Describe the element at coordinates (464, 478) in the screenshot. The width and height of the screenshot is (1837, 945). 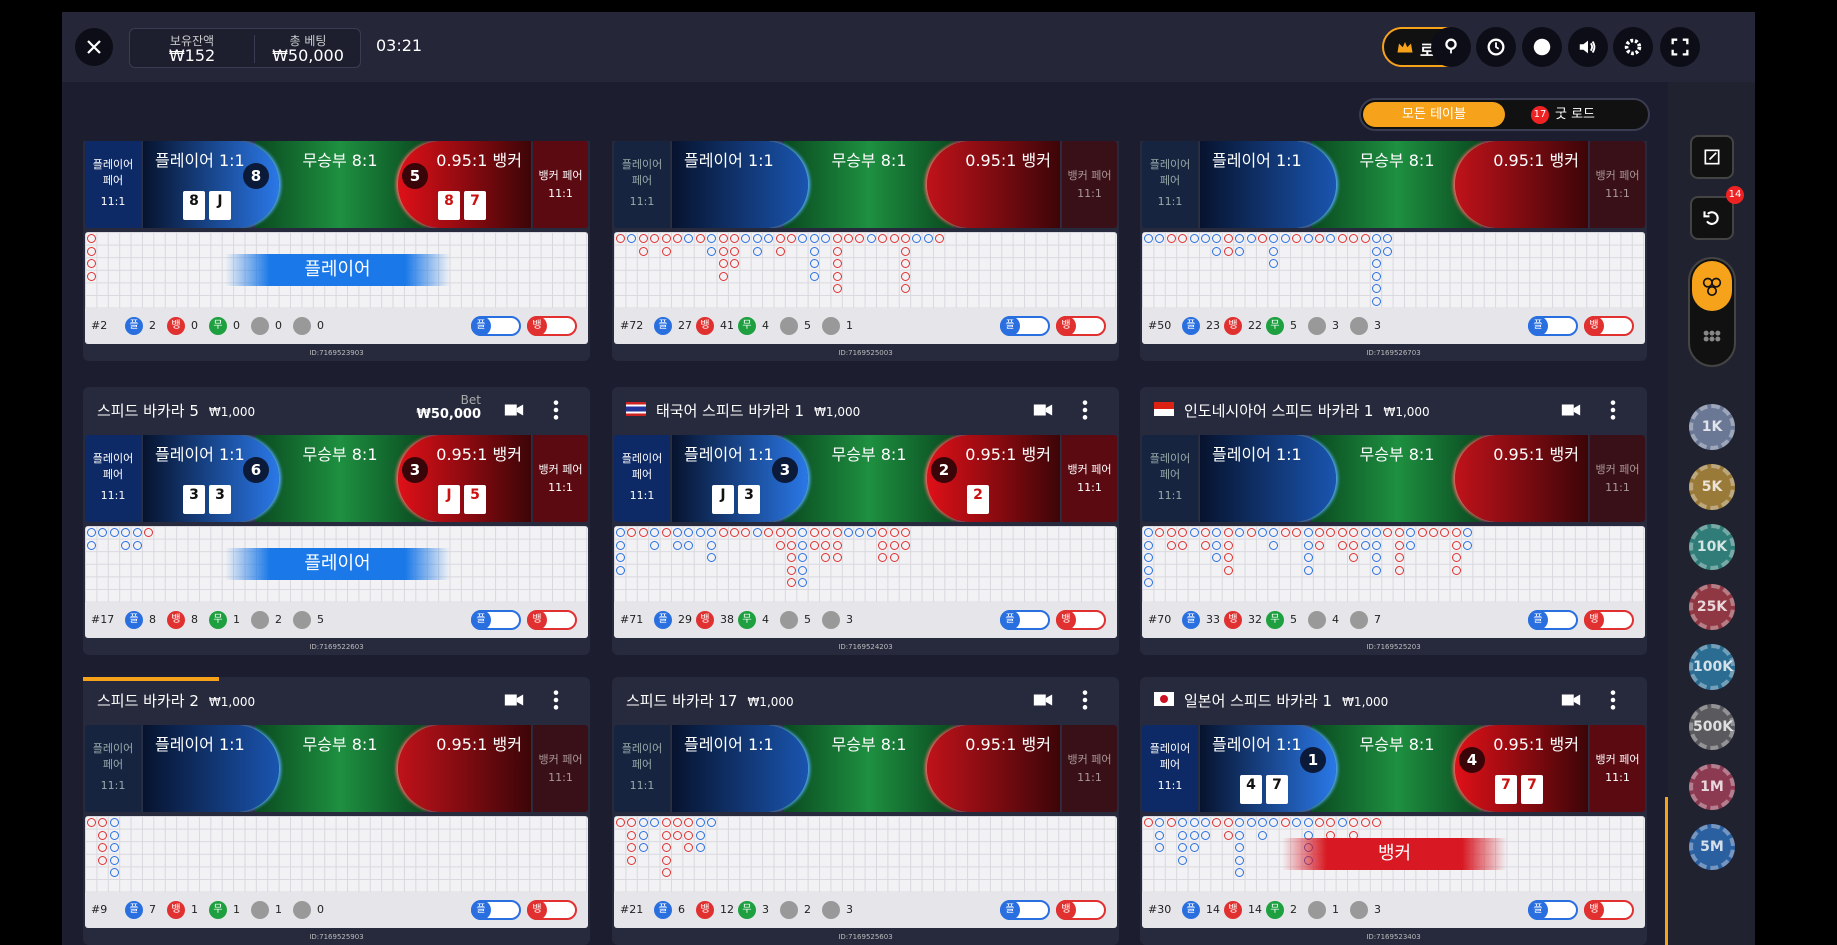
I see `banker-spot: 0.95:1 뱅커 3 J 5` at that location.